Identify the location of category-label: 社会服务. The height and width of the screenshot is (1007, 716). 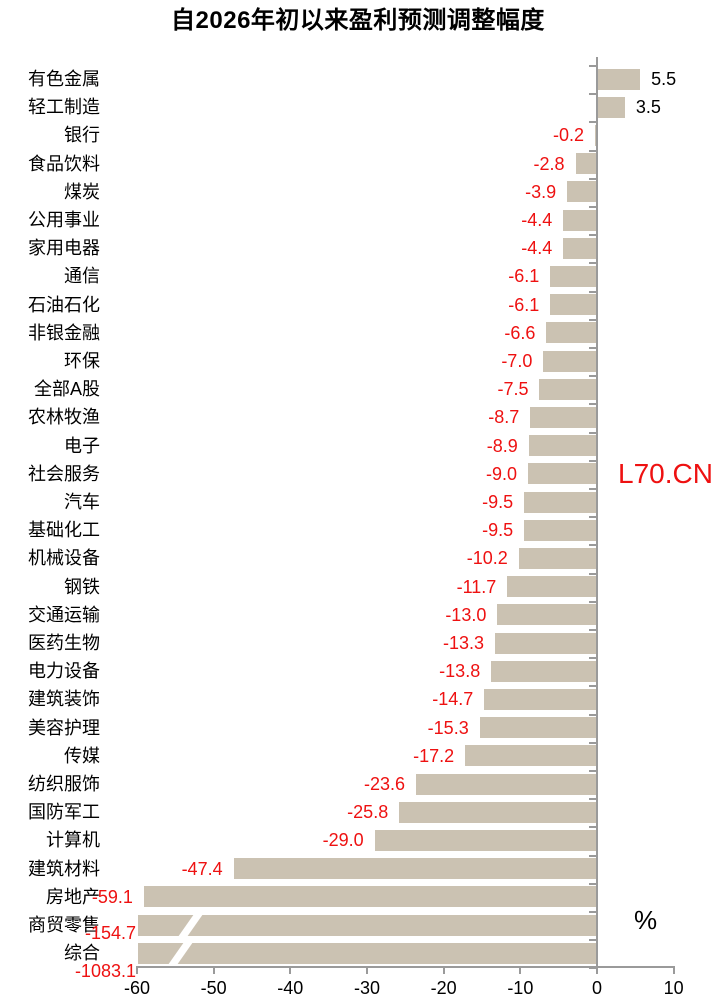
(64, 473).